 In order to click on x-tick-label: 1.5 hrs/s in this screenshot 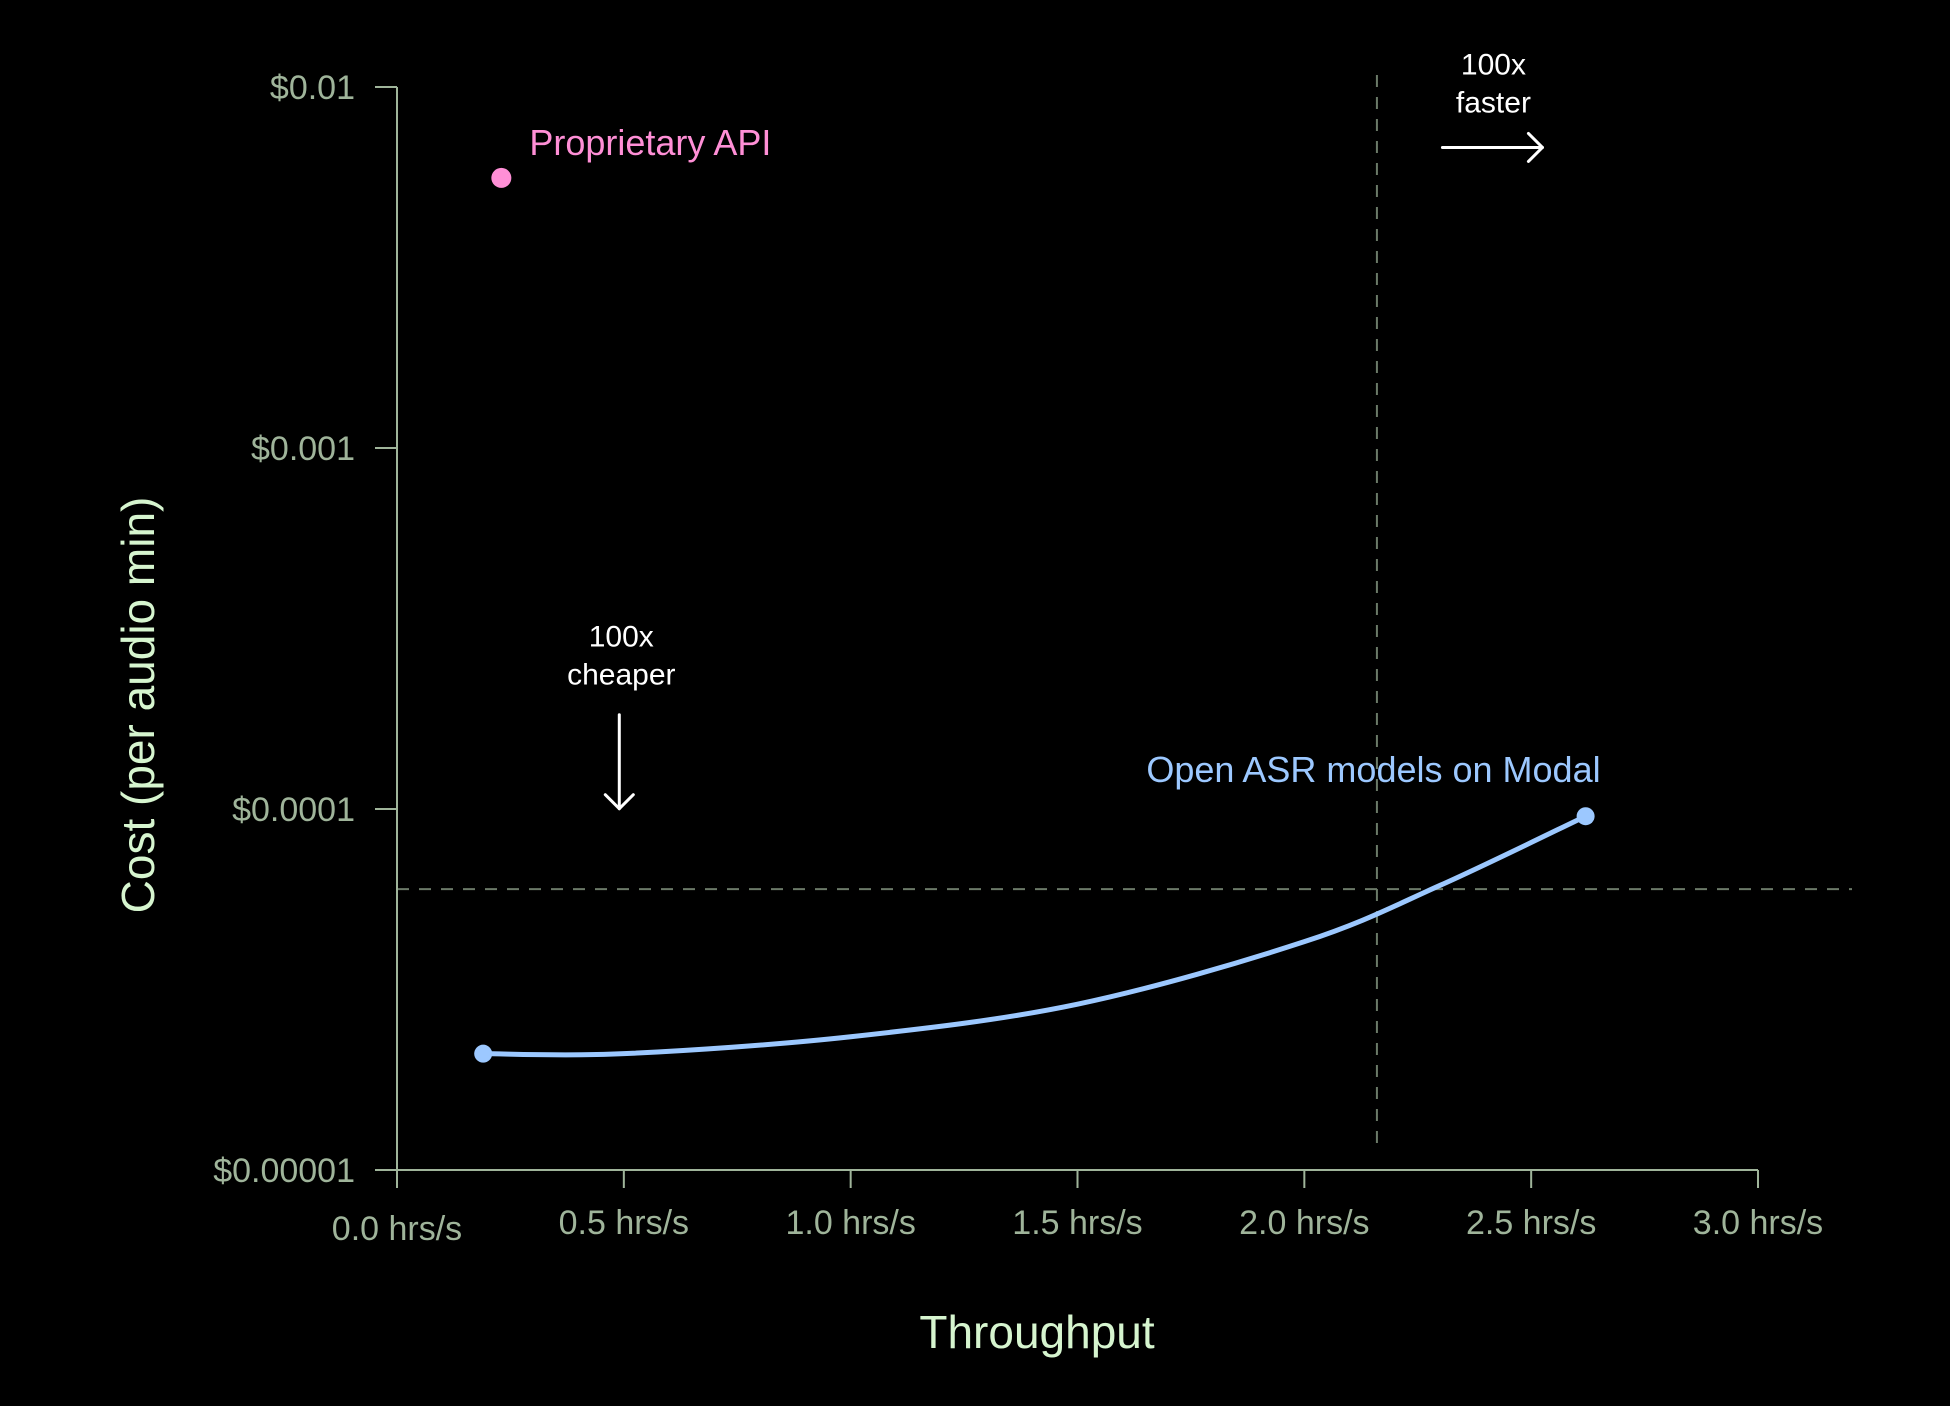, I will do `click(1077, 1223)`.